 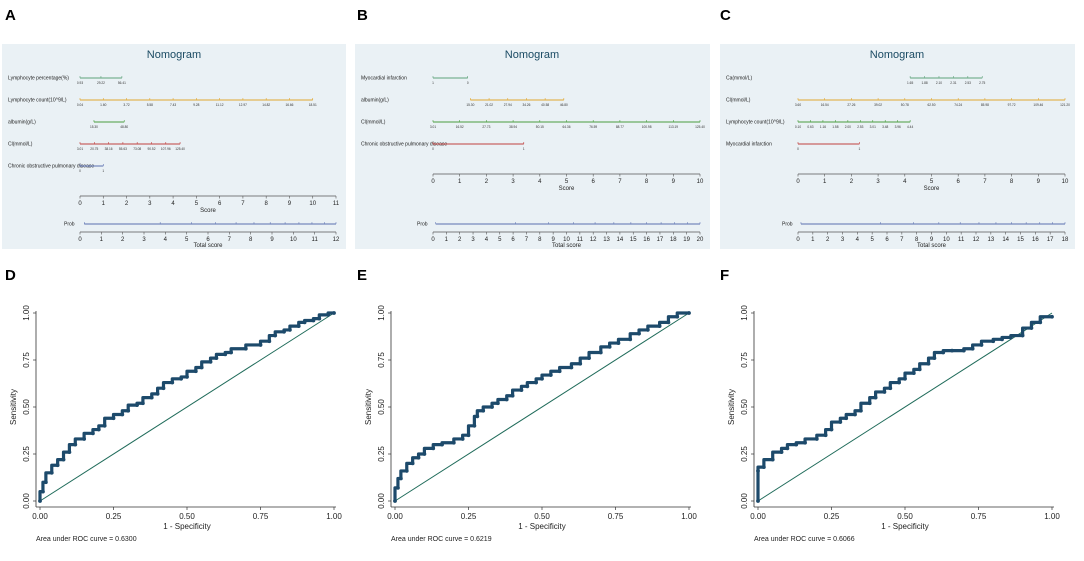 What do you see at coordinates (724, 275) in the screenshot?
I see `panel-letter-F: F` at bounding box center [724, 275].